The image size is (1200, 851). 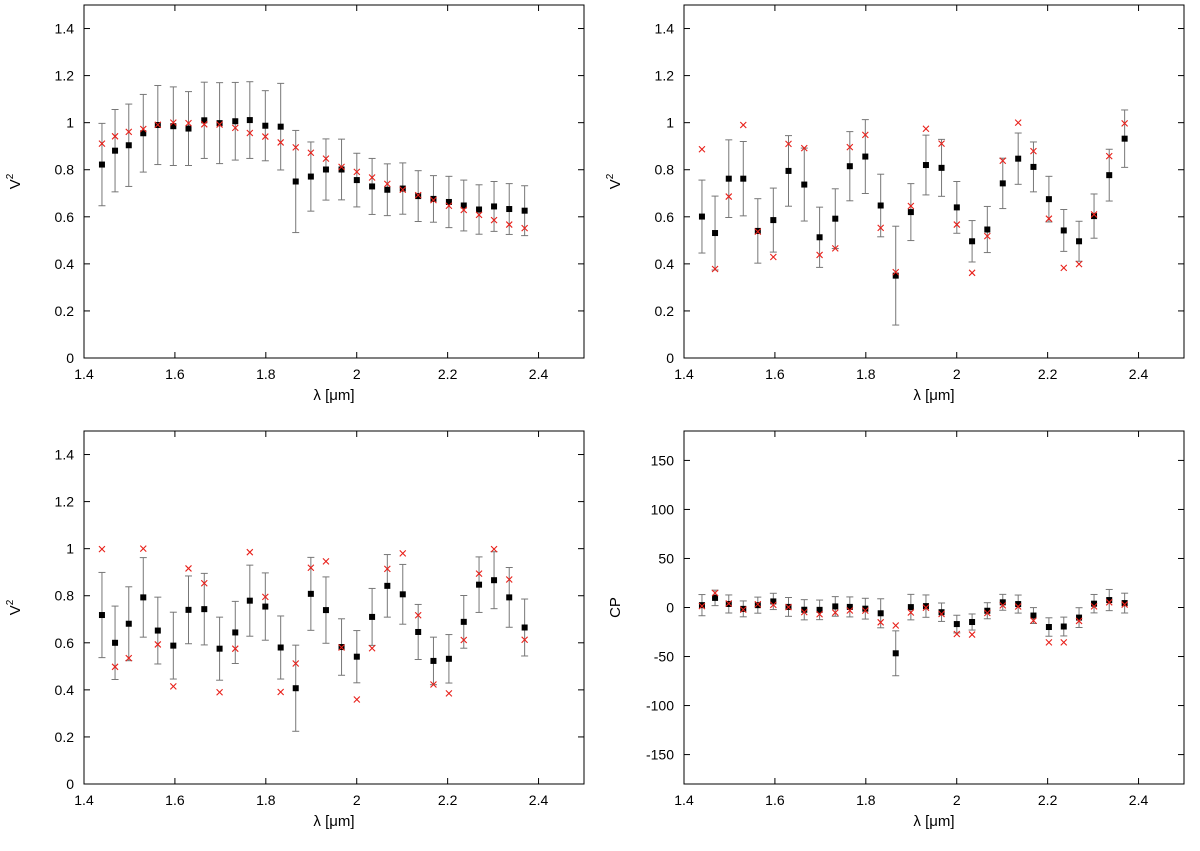 I want to click on y-tick-label: -100, so click(x=660, y=706).